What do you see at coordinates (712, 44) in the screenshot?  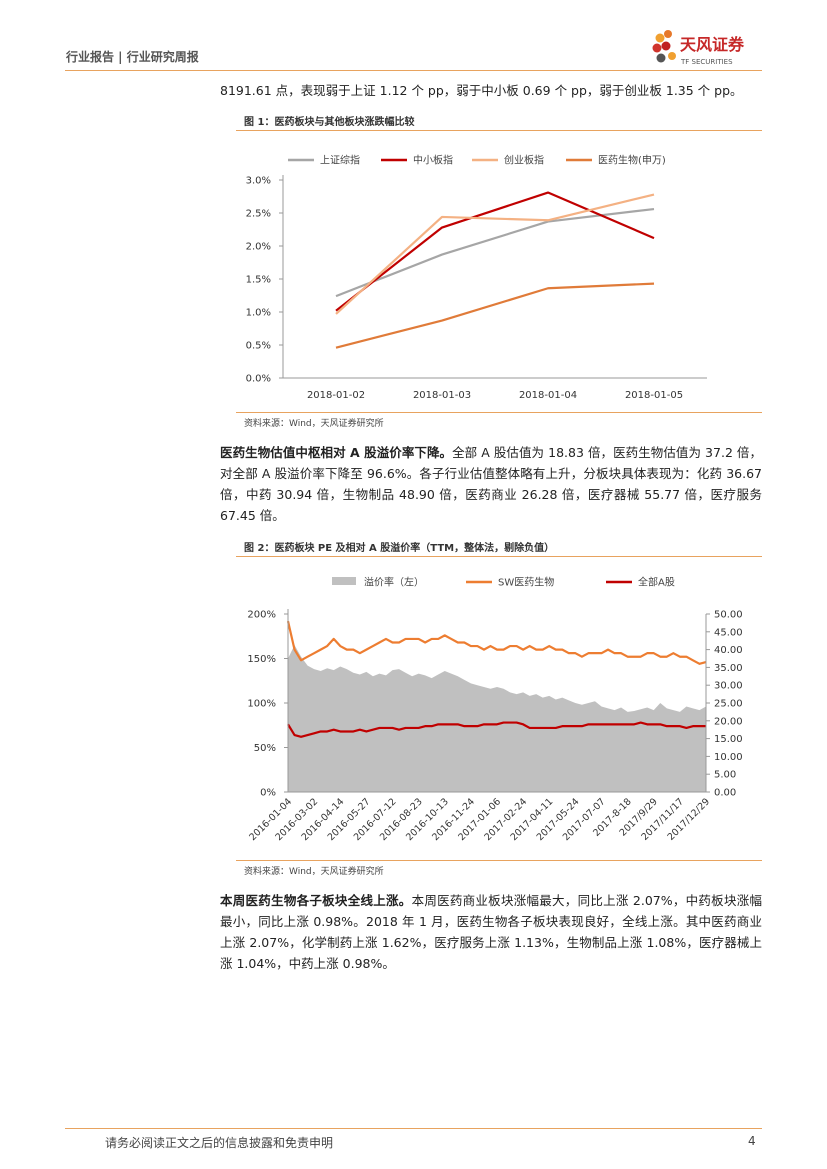 I see `logo-text: 天风证券` at bounding box center [712, 44].